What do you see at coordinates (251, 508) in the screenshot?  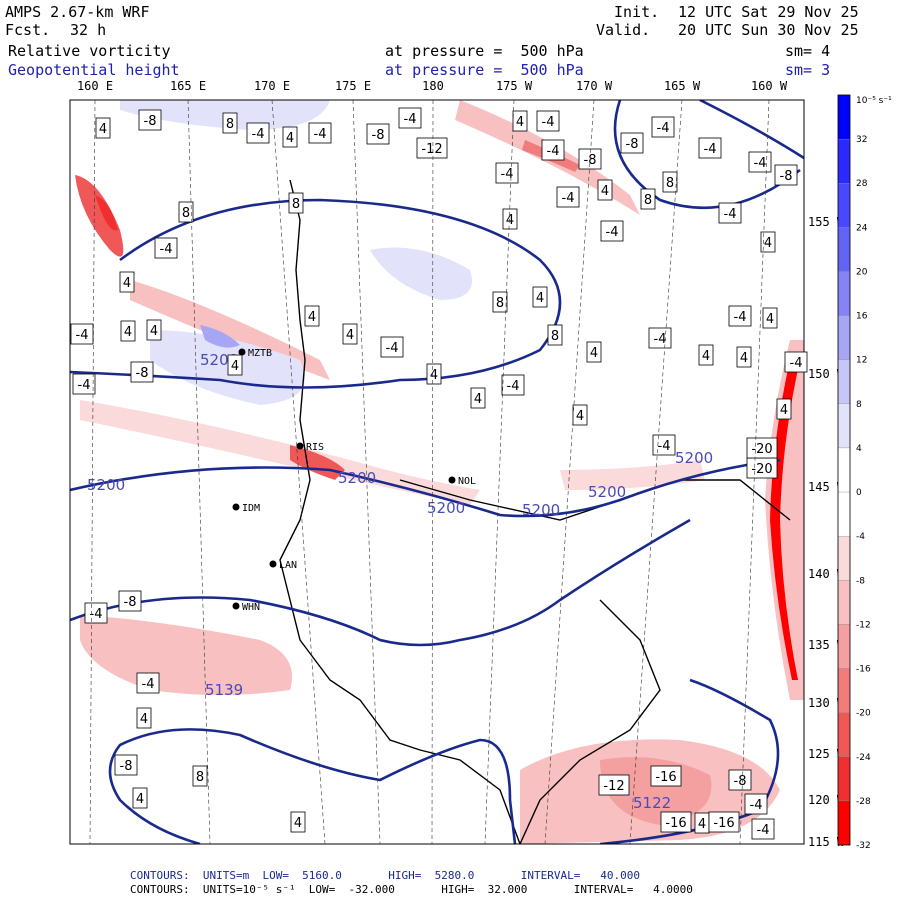 I see `station-label: IDM` at bounding box center [251, 508].